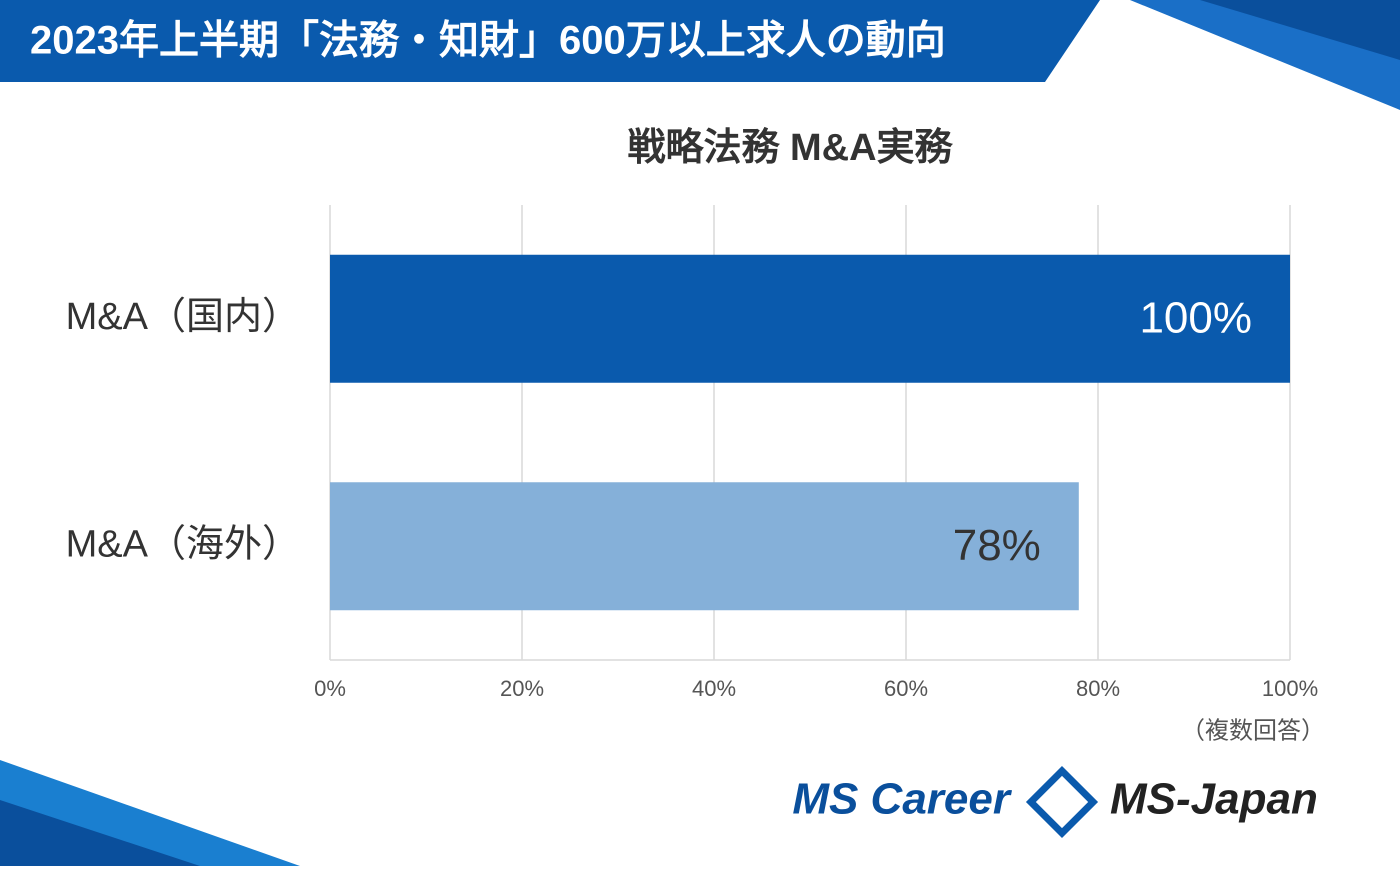 The height and width of the screenshot is (871, 1400). What do you see at coordinates (183, 544) in the screenshot?
I see `y-tick-label: M&A（海外）` at bounding box center [183, 544].